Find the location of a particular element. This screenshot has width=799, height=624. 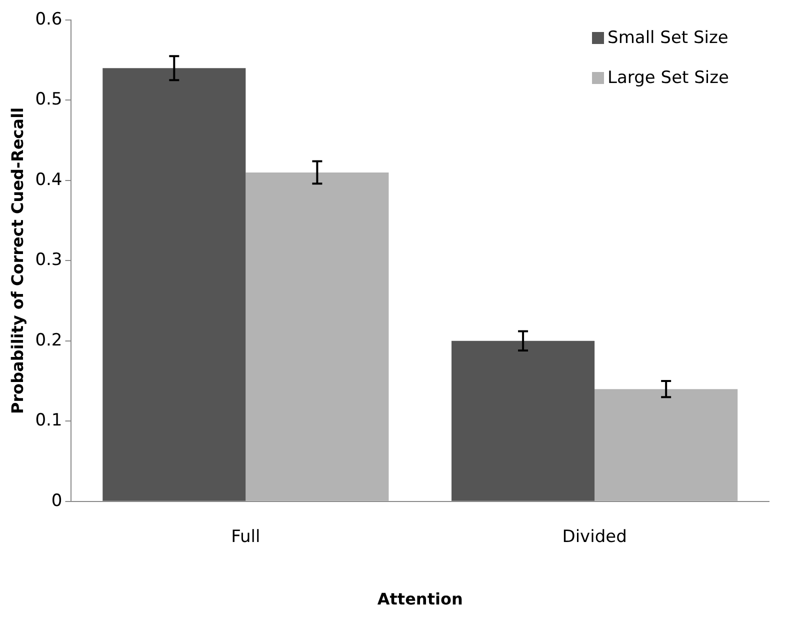

legend-label: Large Set Size is located at coordinates (668, 78).